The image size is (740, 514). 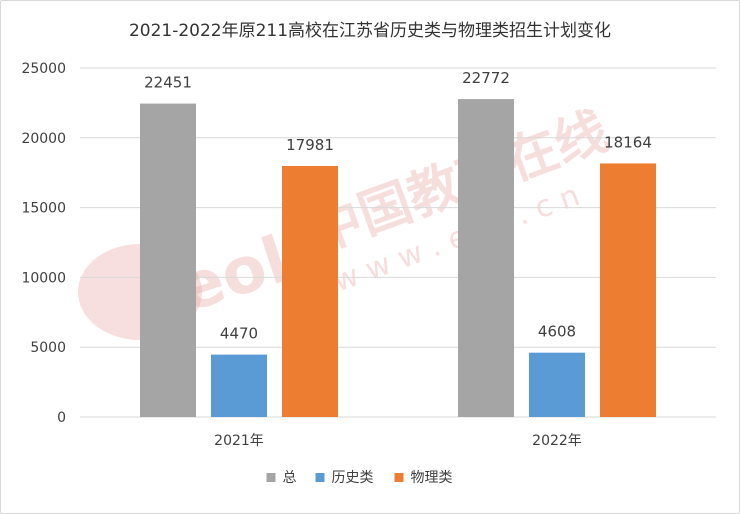 I want to click on y-tick-label: 20000, so click(x=43, y=139).